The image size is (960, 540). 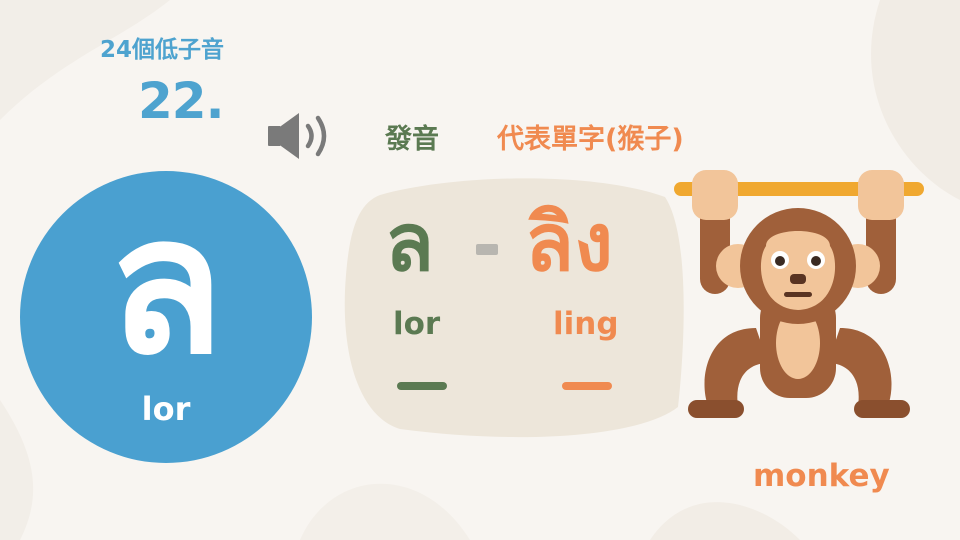 What do you see at coordinates (487, 249) in the screenshot?
I see `dash-separator` at bounding box center [487, 249].